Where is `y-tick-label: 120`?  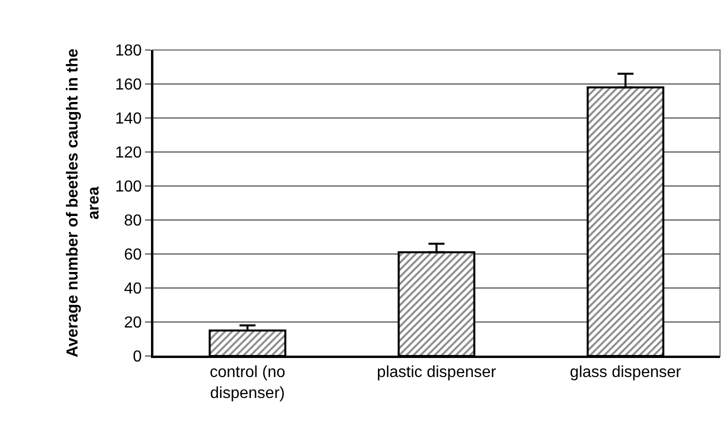 y-tick-label: 120 is located at coordinates (128, 153).